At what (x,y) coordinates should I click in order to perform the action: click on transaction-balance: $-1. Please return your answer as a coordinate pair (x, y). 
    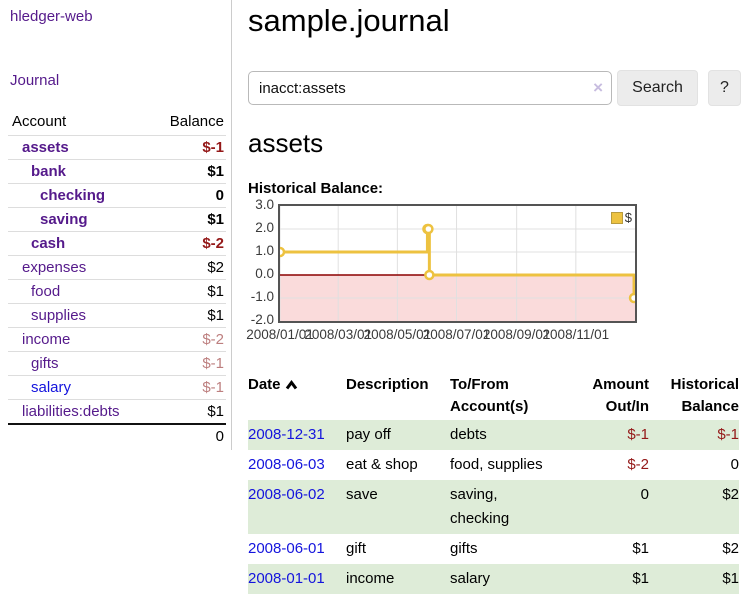
    Looking at the image, I should click on (728, 434).